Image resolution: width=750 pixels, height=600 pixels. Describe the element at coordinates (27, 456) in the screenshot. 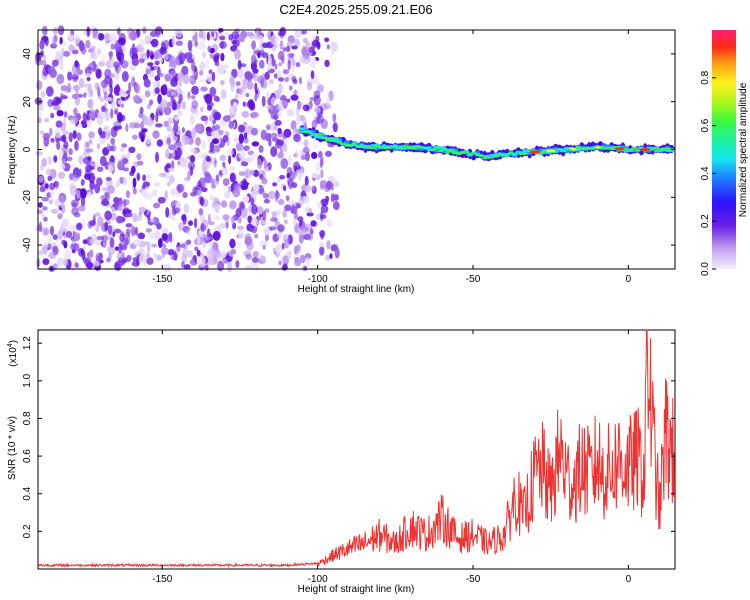

I see `snr-y-tick-label: 0.6` at that location.